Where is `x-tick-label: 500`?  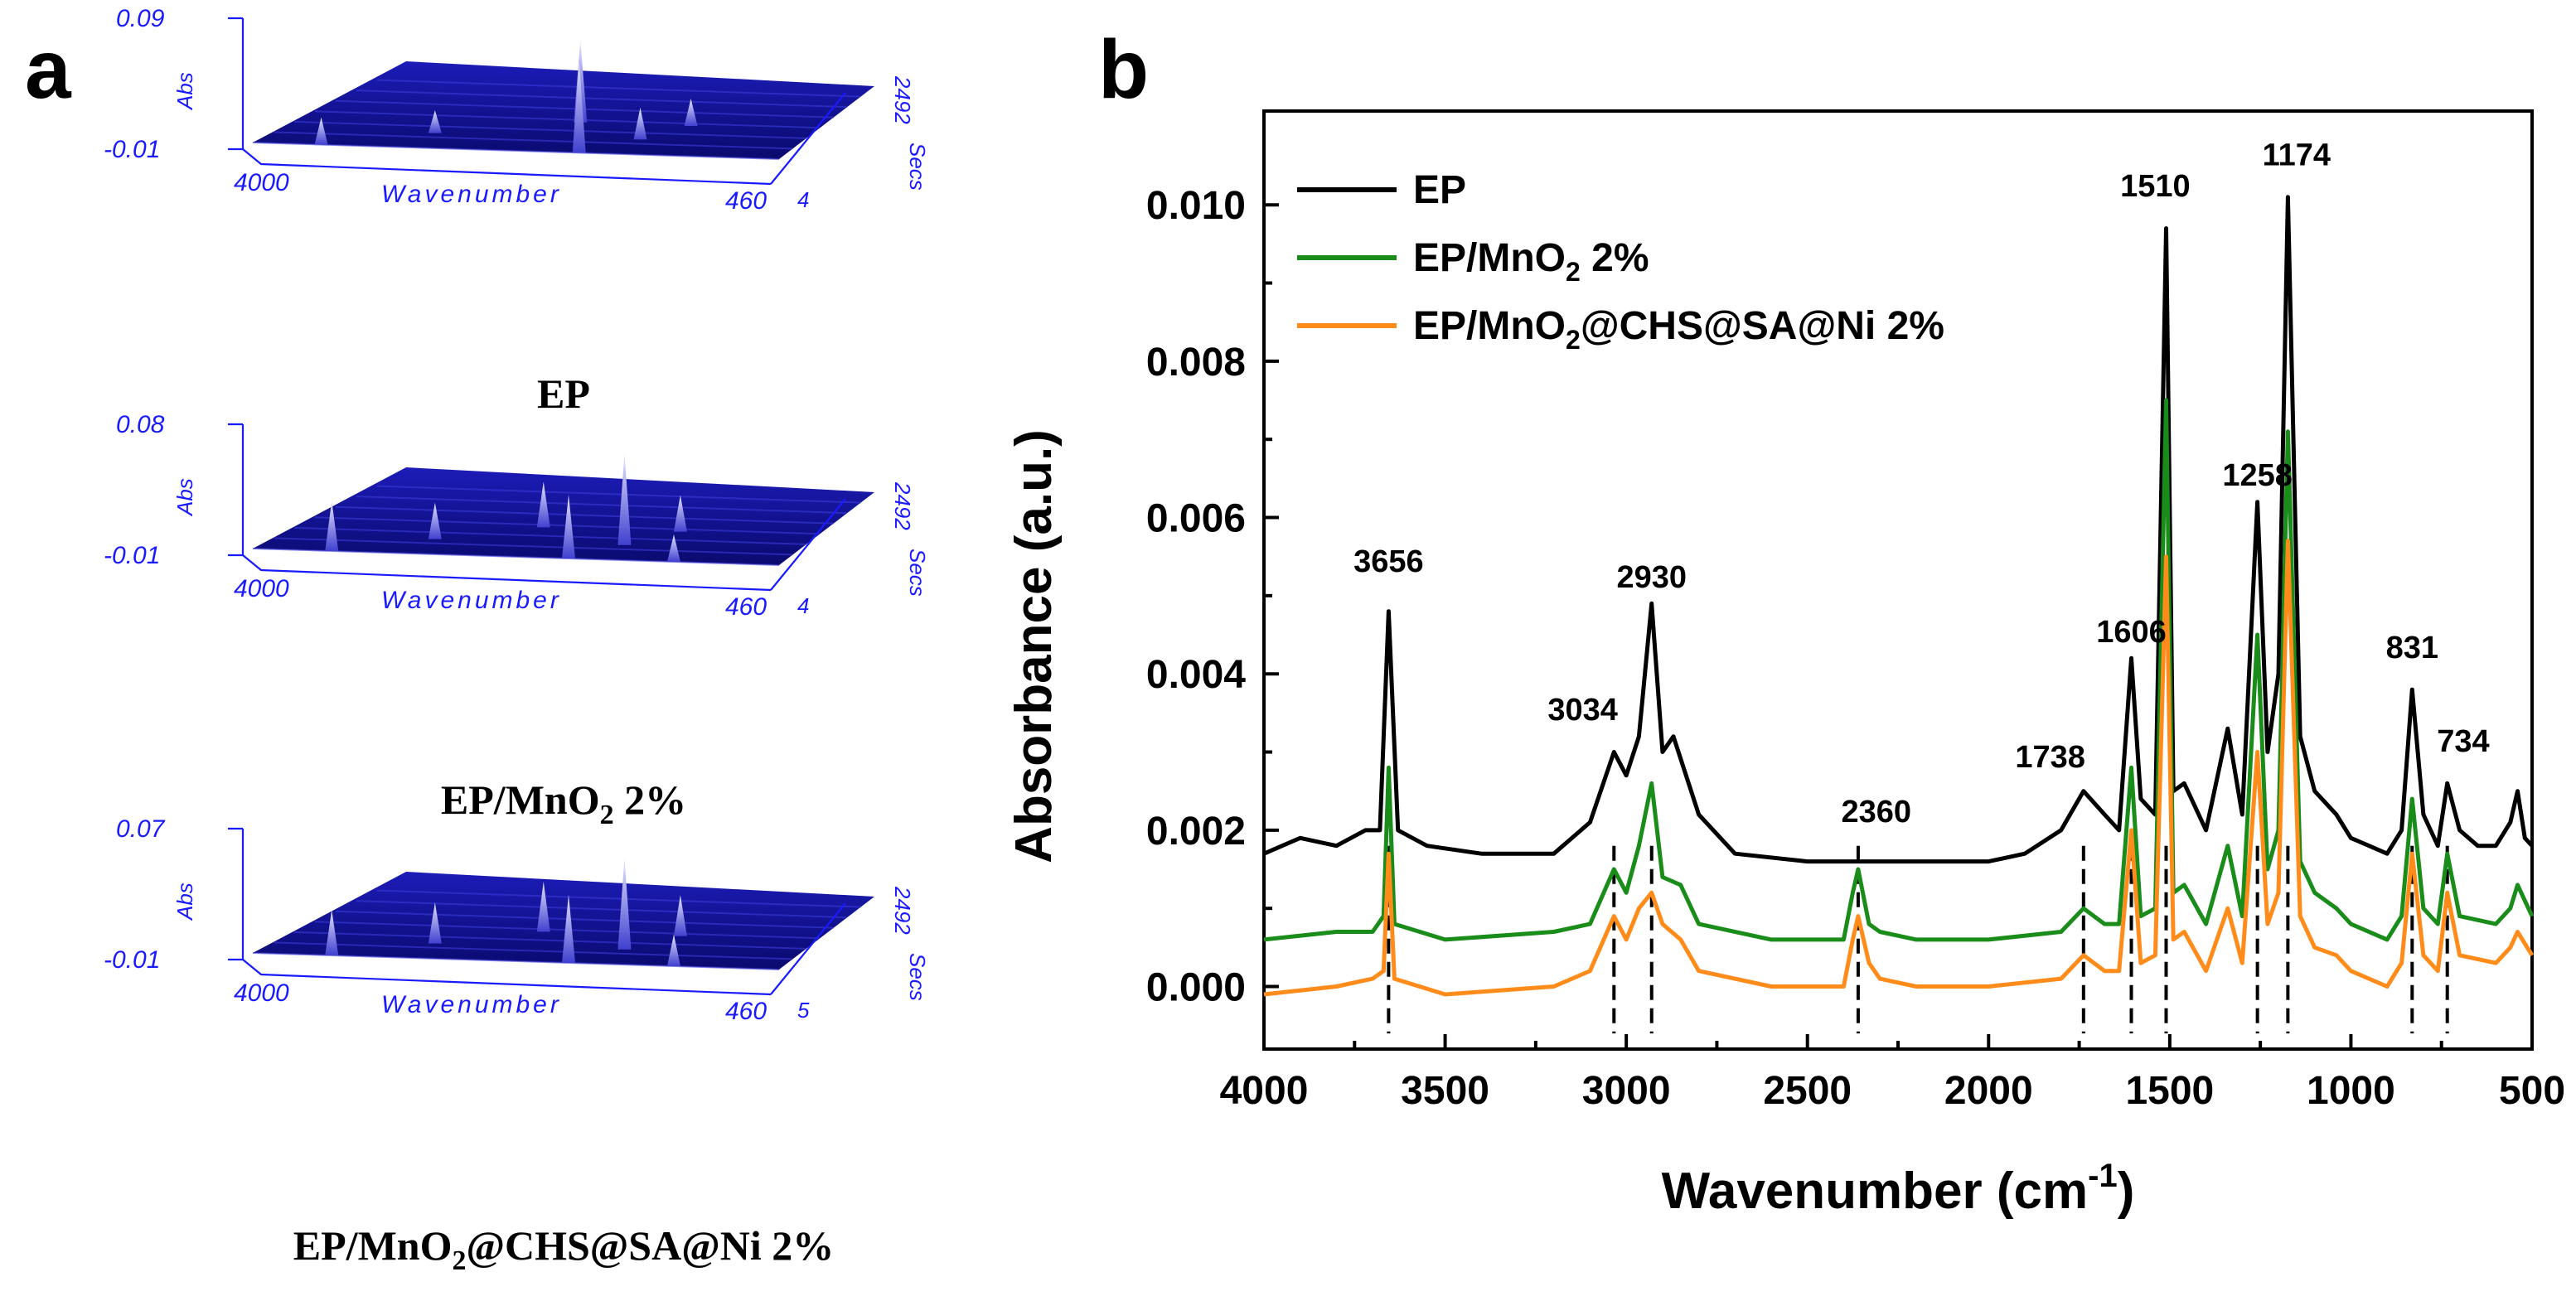
x-tick-label: 500 is located at coordinates (2532, 1091).